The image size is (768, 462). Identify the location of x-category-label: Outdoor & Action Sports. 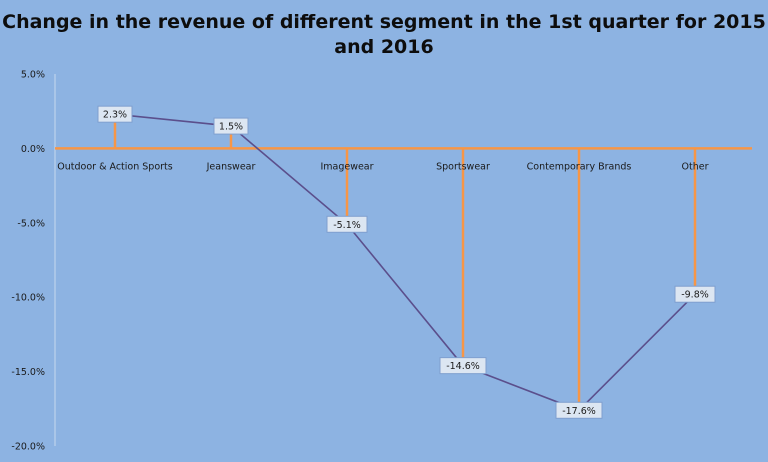
(115, 166).